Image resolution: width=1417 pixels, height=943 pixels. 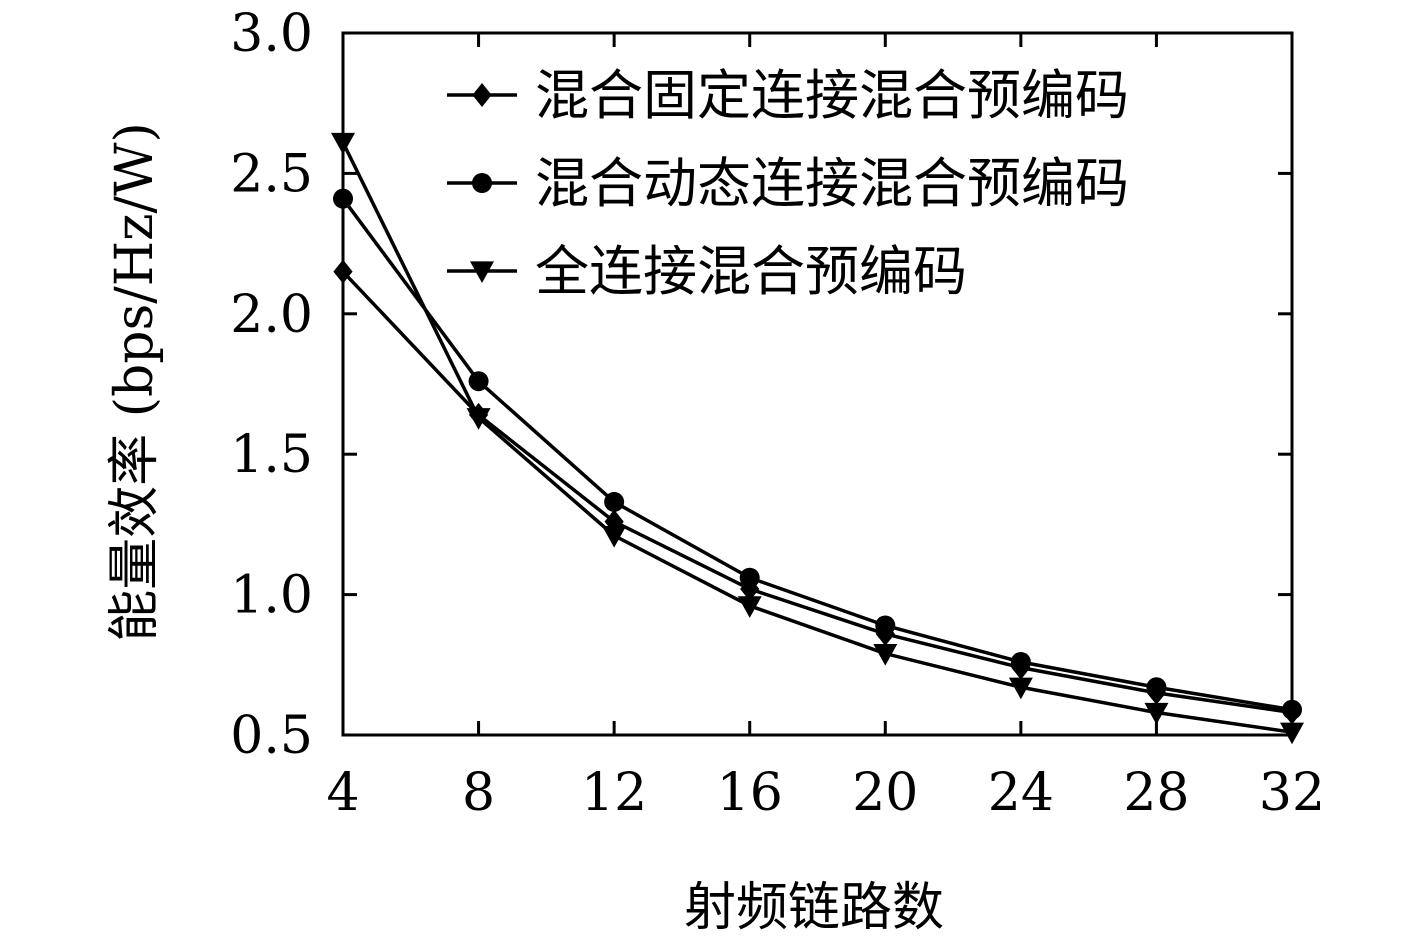 I want to click on x-tick-label: 32, so click(x=1292, y=793).